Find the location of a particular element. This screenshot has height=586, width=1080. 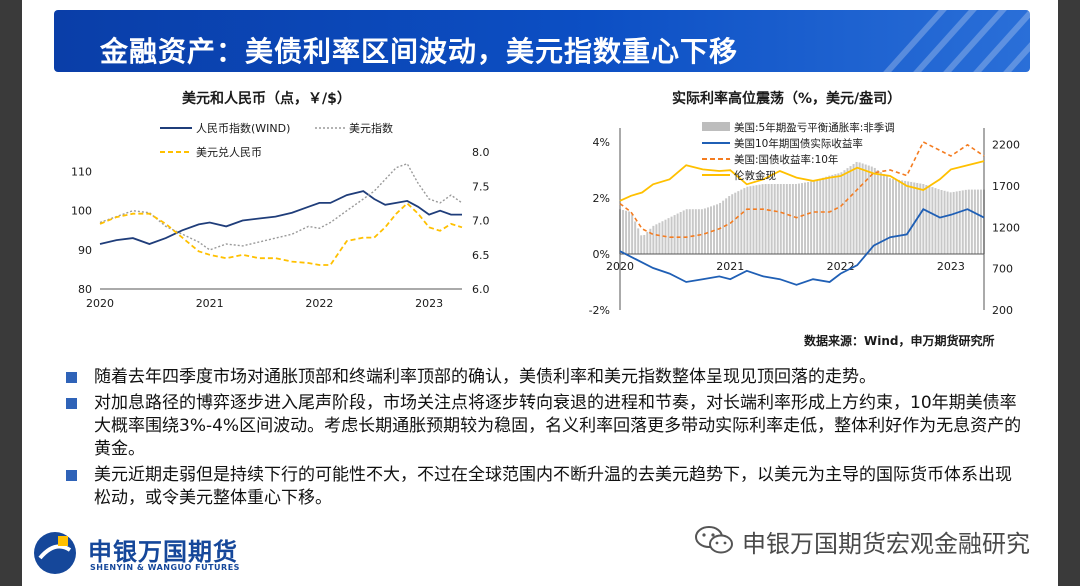

left-x-tick: 2020 is located at coordinates (100, 303).